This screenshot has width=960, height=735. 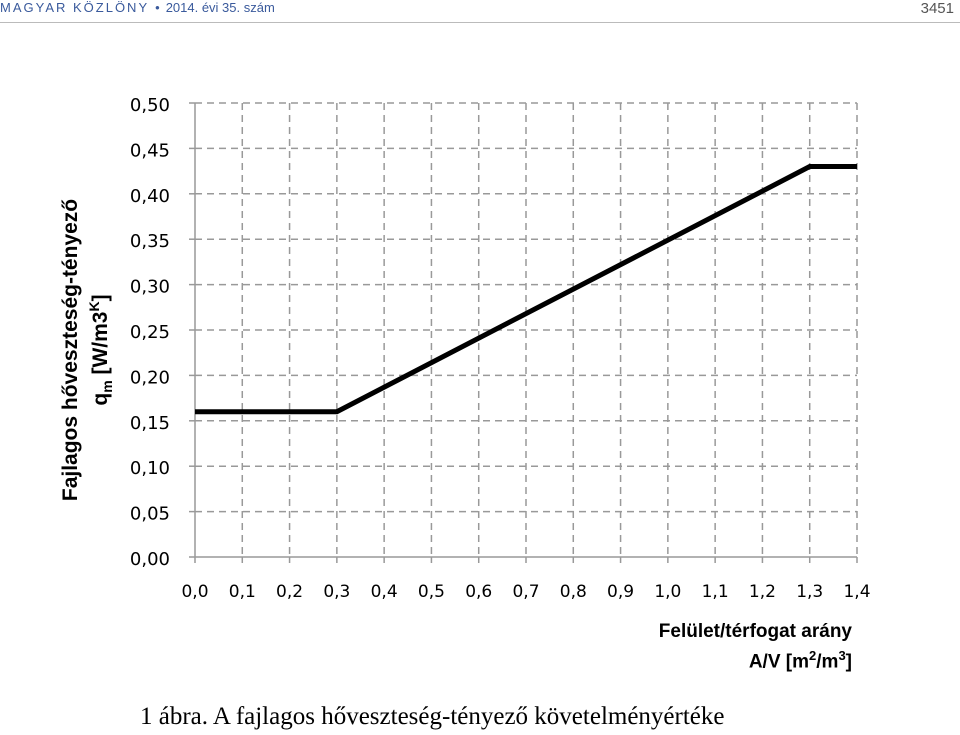 I want to click on journal-header: MAGYAR KÖZLÖNY • 2014. évi 35. szám, so click(x=137, y=7).